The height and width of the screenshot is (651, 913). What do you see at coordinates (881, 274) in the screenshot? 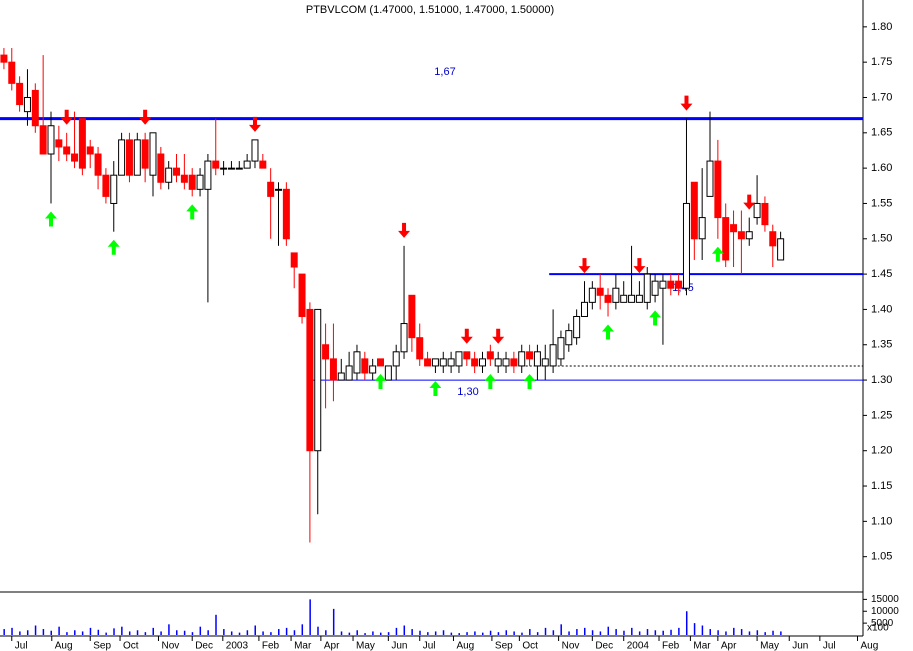
I see `y-tick-label: 1.45` at bounding box center [881, 274].